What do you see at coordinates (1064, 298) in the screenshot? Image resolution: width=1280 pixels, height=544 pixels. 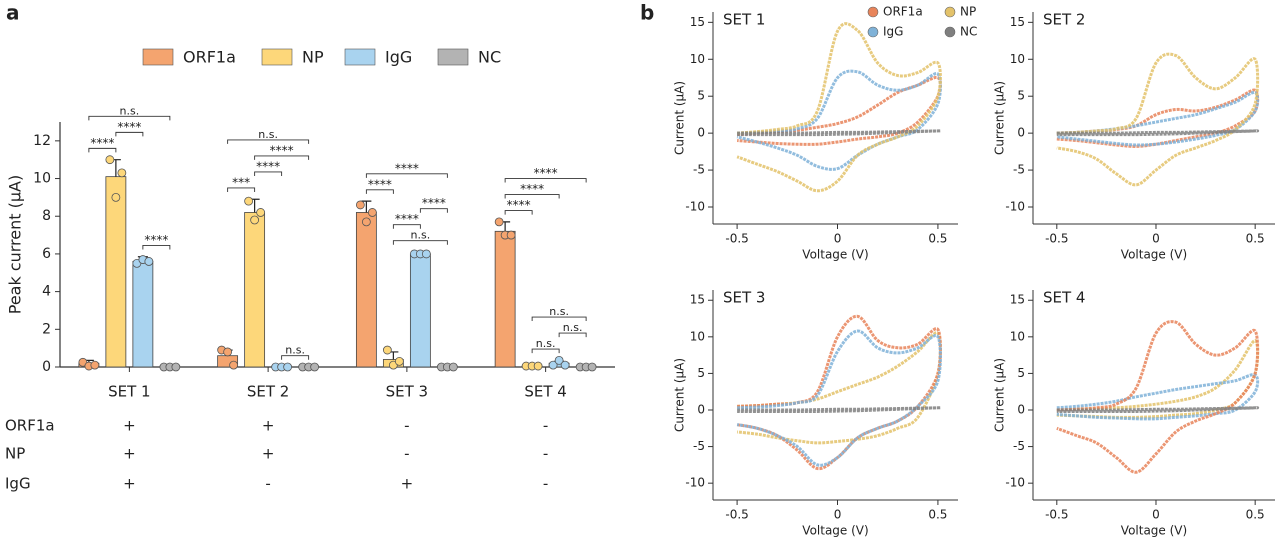 I see `chart-title: SET 4` at bounding box center [1064, 298].